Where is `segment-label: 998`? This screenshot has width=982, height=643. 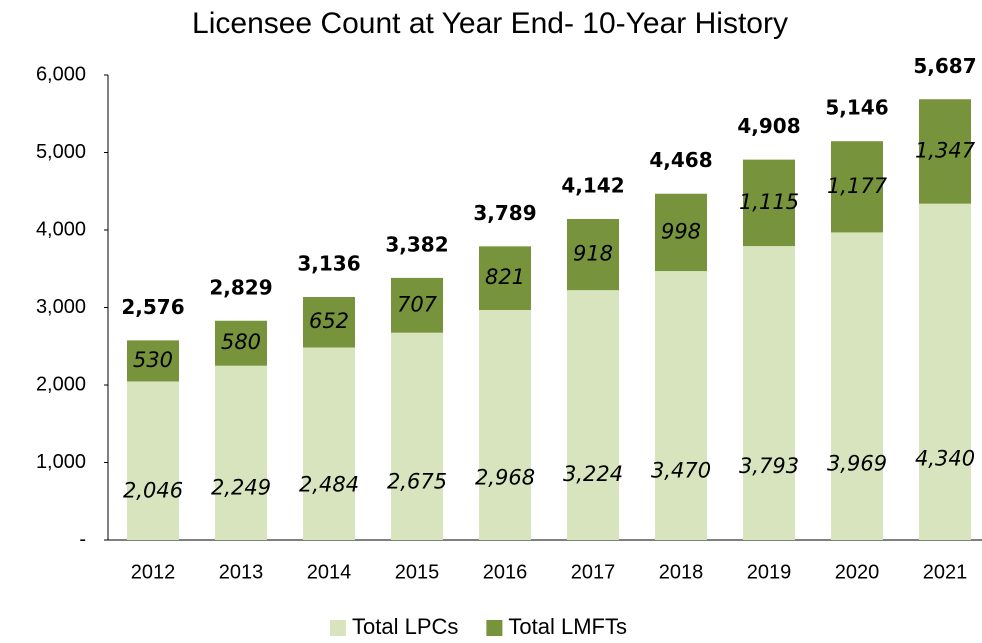
segment-label: 998 is located at coordinates (681, 231).